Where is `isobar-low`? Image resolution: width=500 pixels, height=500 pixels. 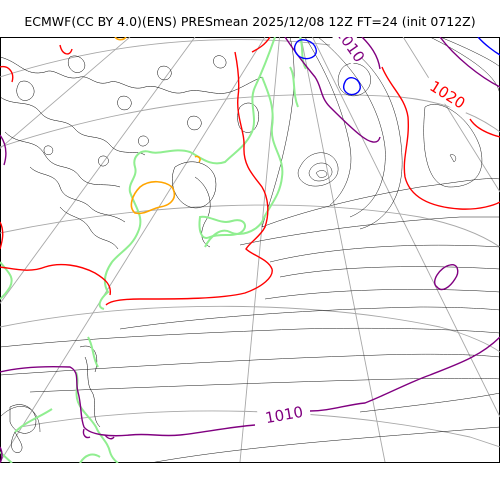
isobar-low is located at coordinates (396, 66).